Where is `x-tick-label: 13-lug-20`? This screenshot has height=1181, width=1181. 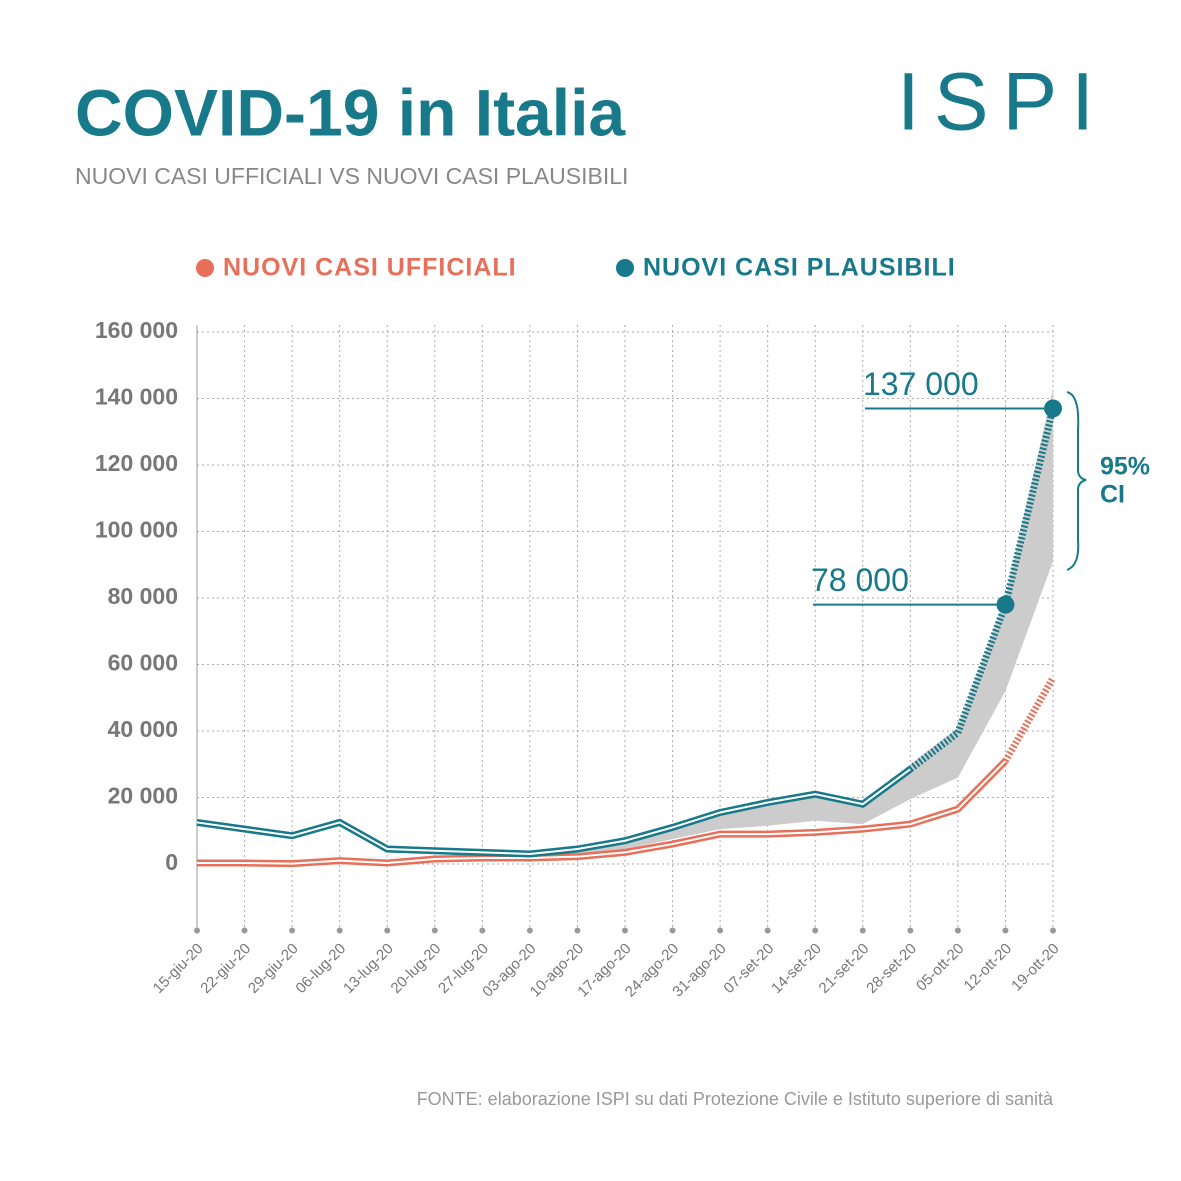
x-tick-label: 13-lug-20 is located at coordinates (368, 968).